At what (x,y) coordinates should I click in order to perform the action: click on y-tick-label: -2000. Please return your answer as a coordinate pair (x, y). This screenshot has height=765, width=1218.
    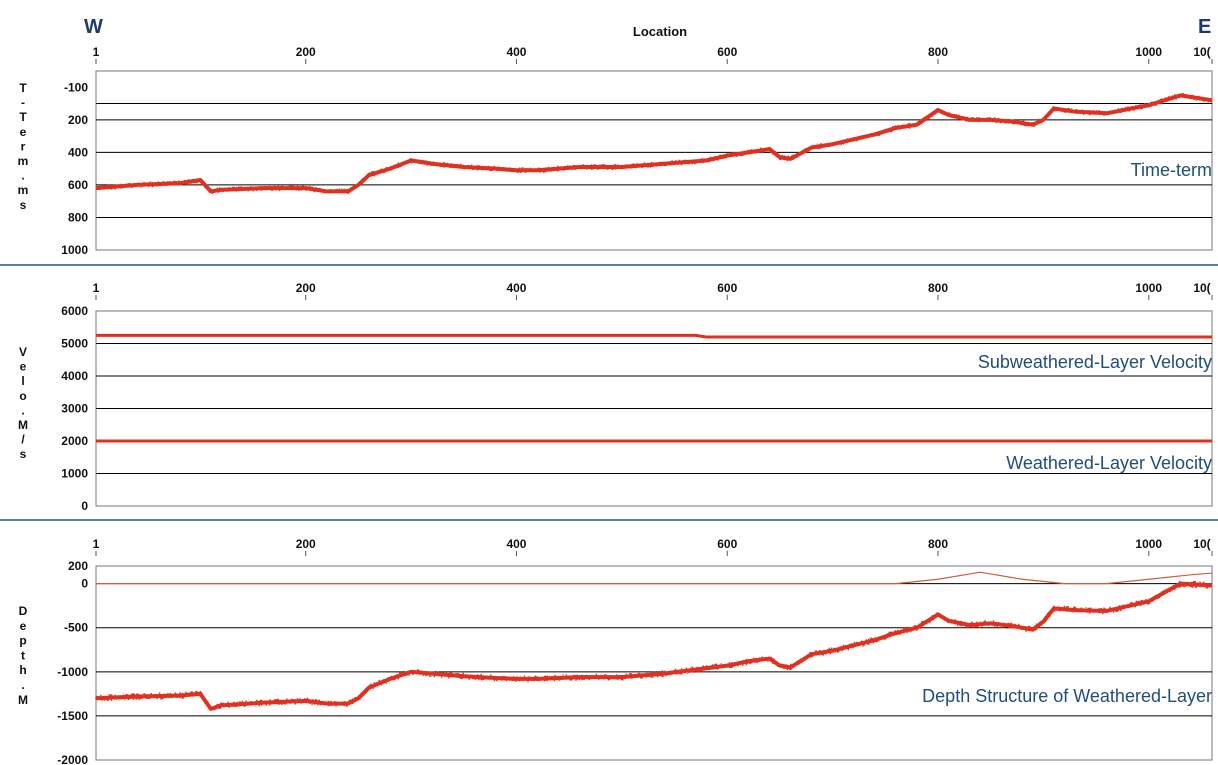
    Looking at the image, I should click on (72, 759).